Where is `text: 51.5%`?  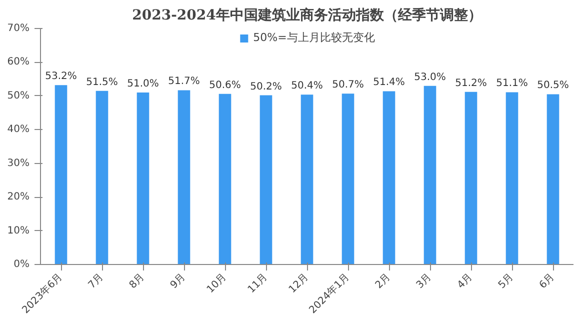
text: 51.5% is located at coordinates (102, 82).